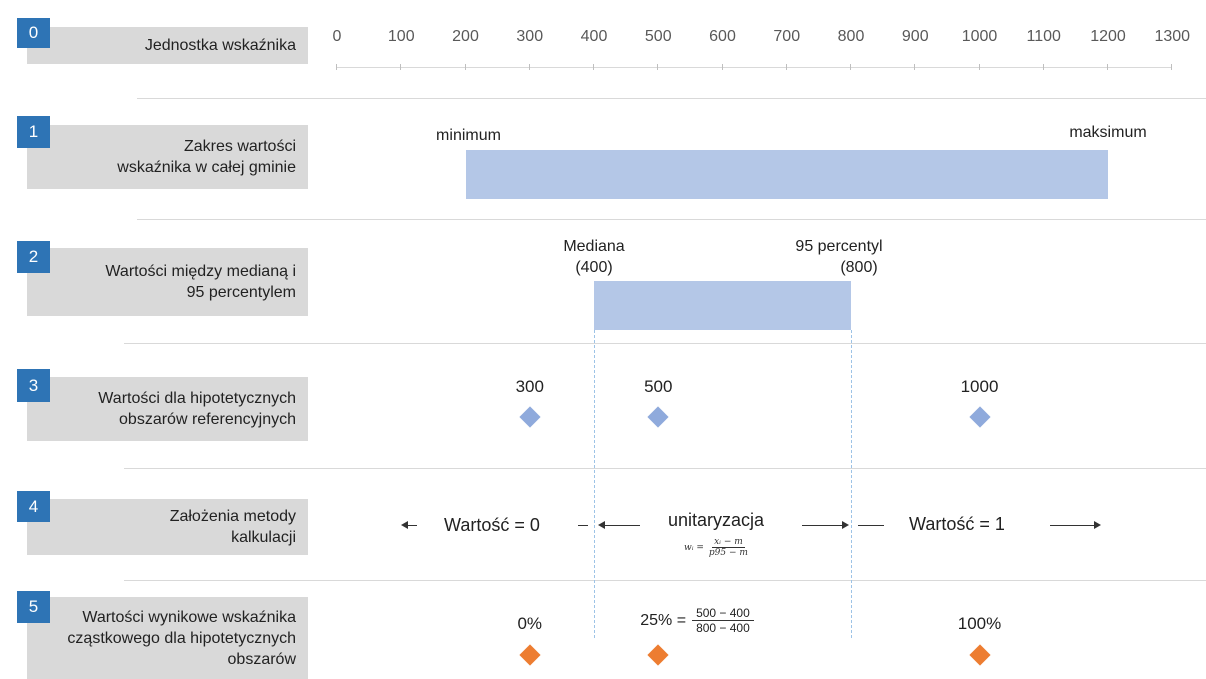  Describe the element at coordinates (755, 67) in the screenshot. I see `axis-line` at that location.